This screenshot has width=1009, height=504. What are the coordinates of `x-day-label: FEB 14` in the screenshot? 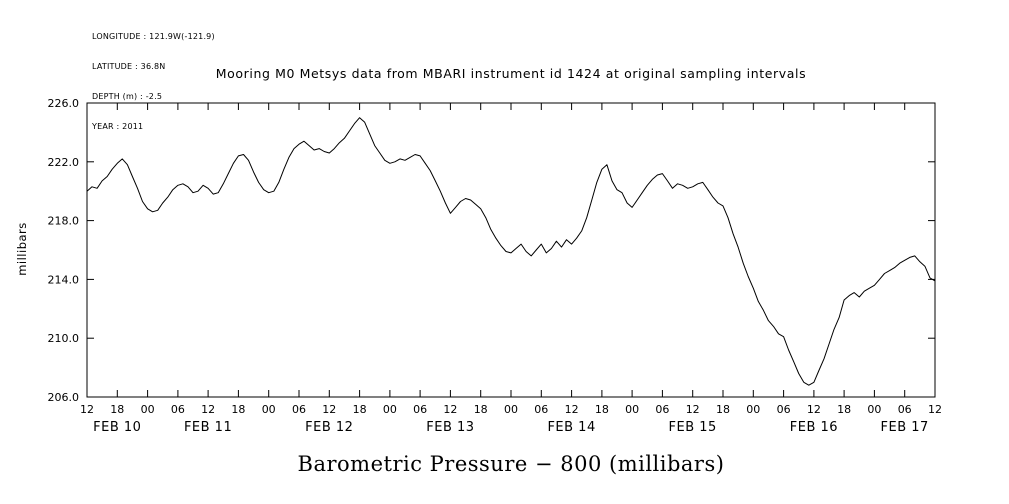 It's located at (571, 427).